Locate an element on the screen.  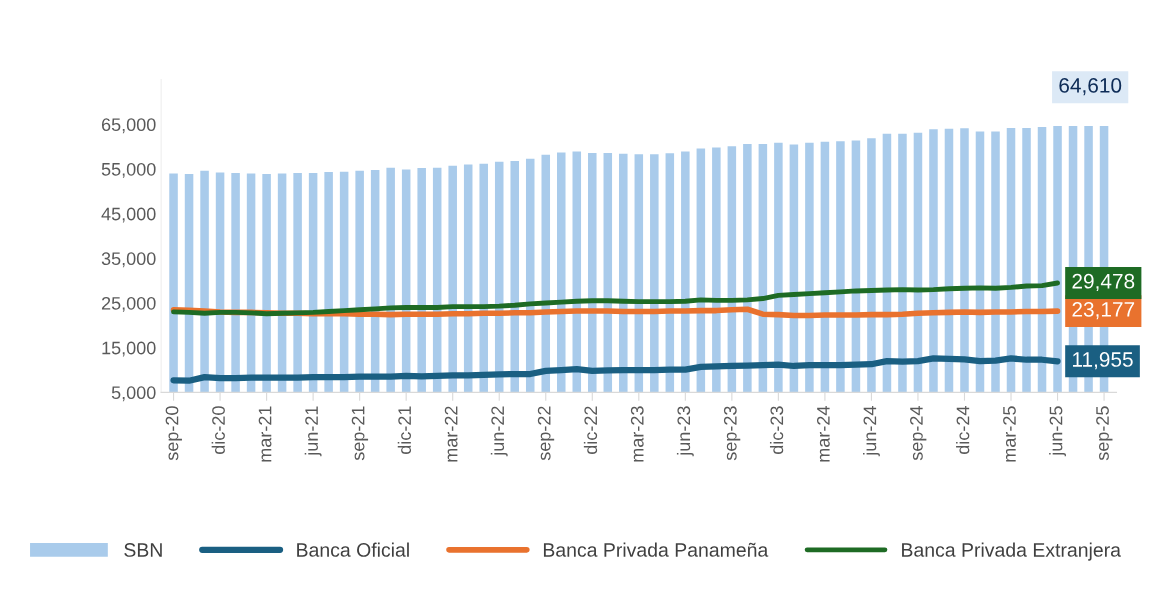
y-tick-label: 35,000 is located at coordinates (128, 260).